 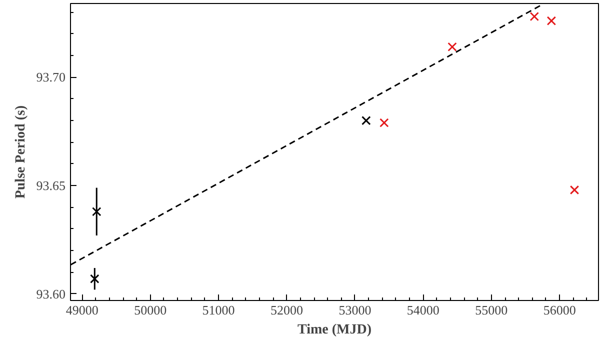 I want to click on x-axis-title: Time (MJD), so click(x=335, y=330).